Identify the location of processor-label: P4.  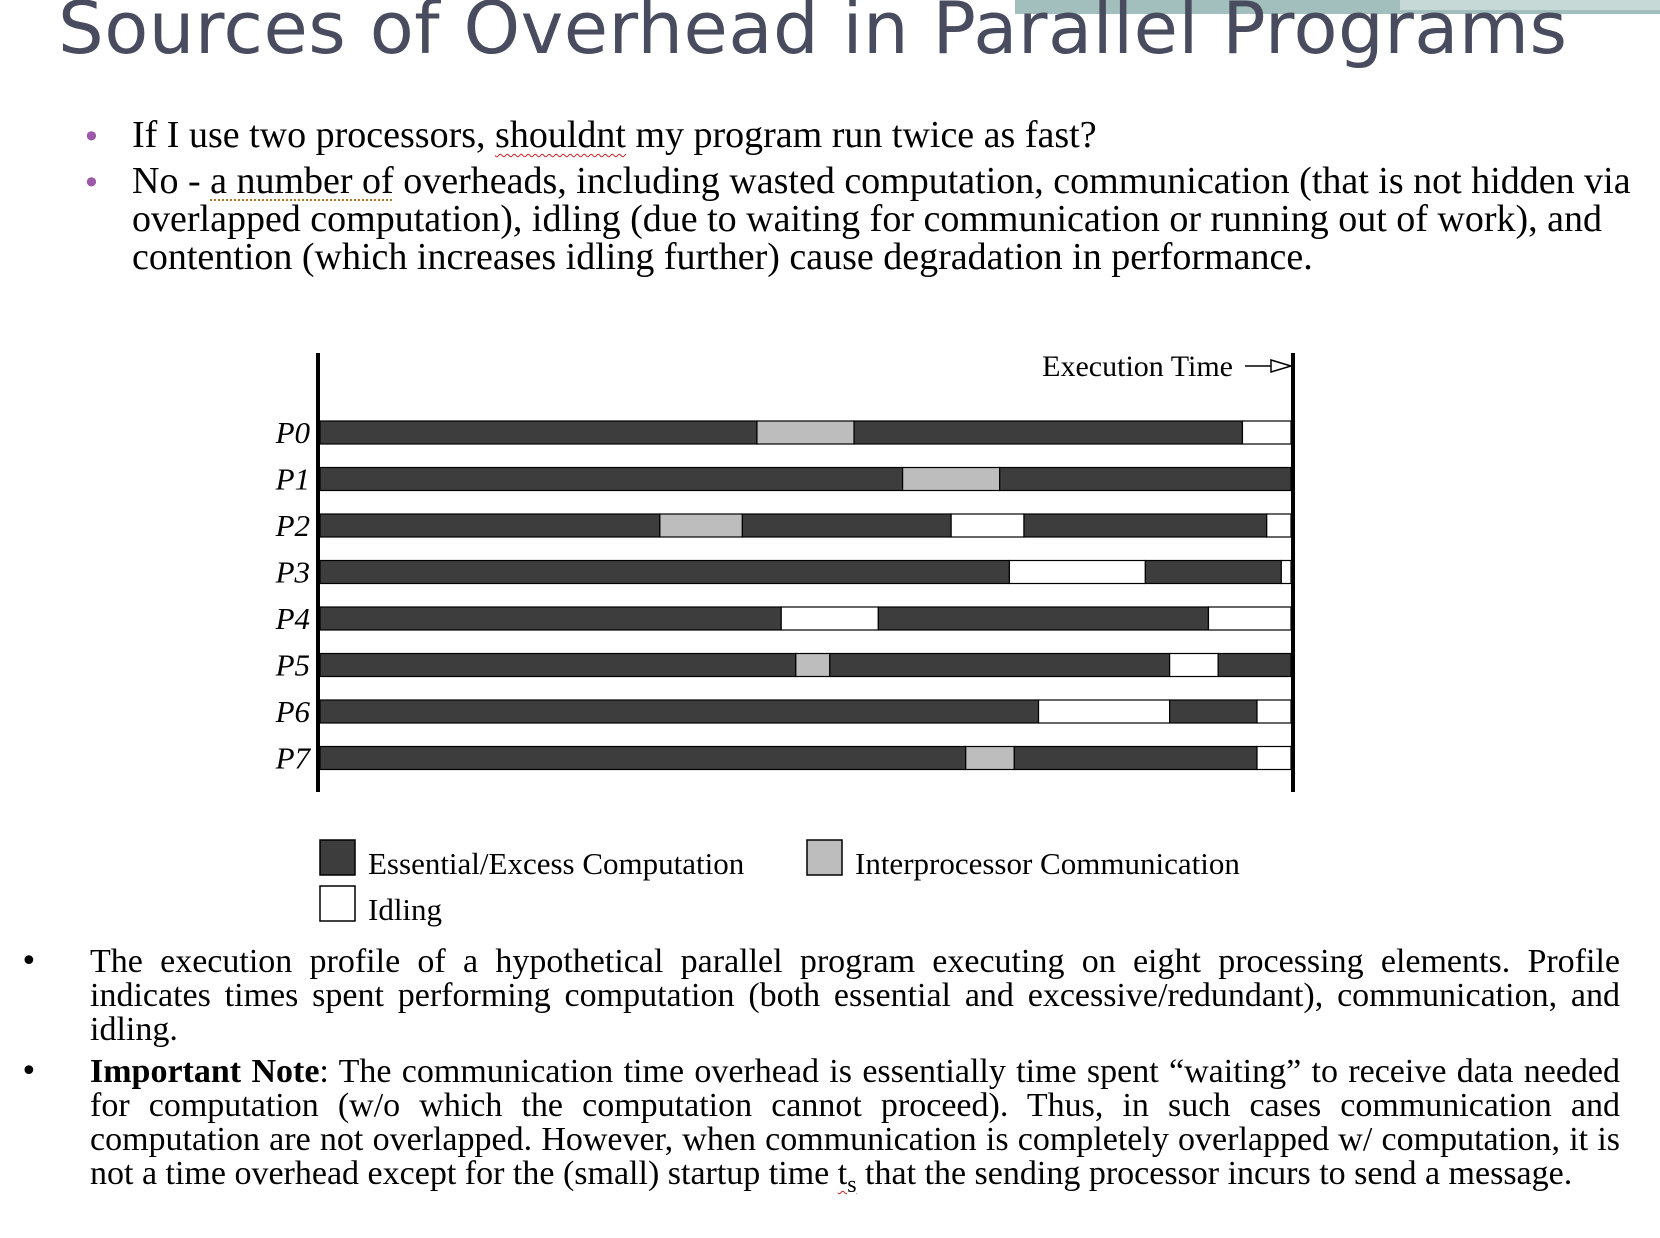
(292, 618).